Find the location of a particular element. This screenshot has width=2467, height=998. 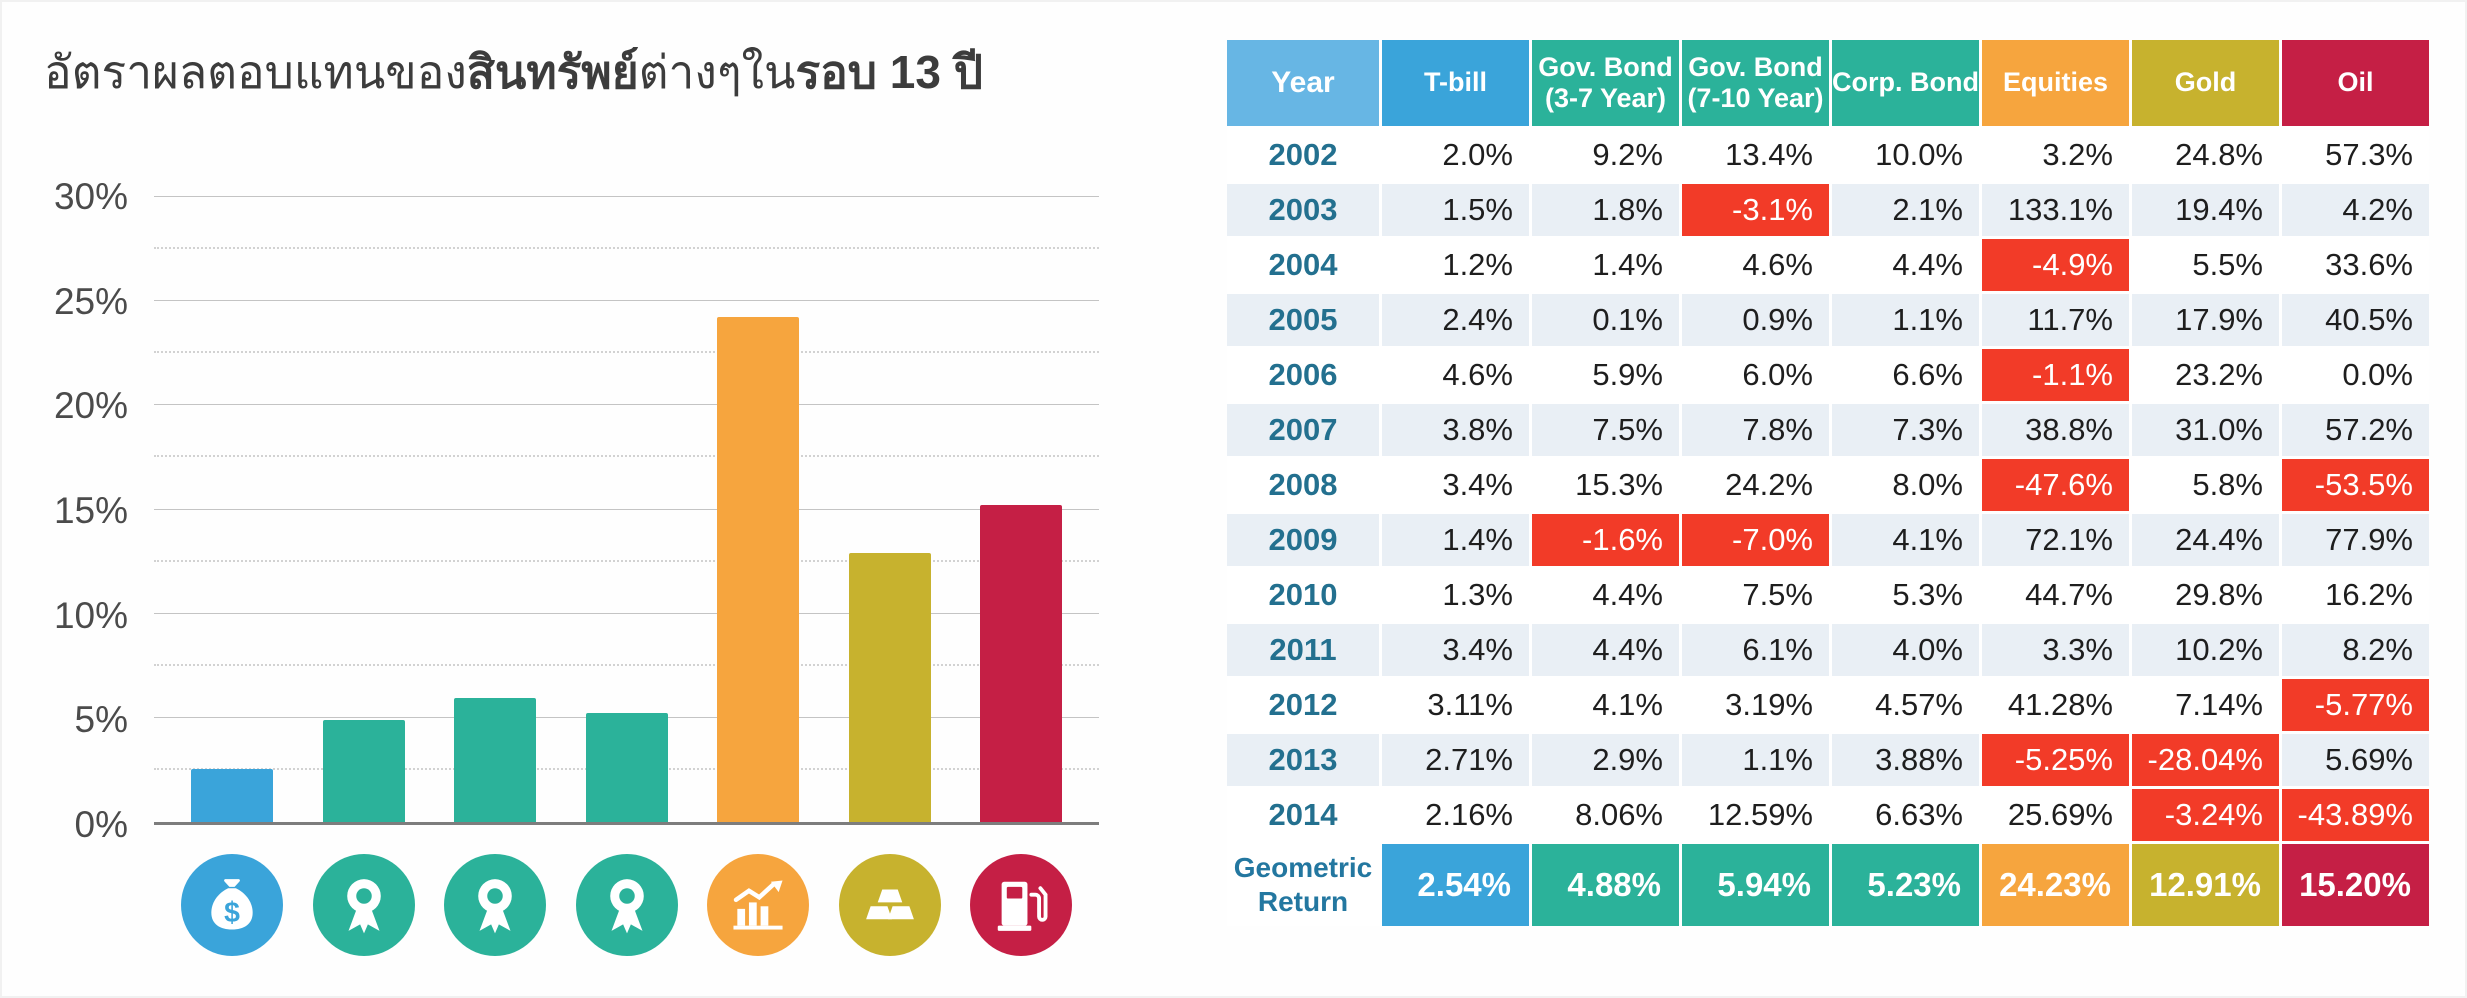

value-cell-2003-gov-bond-3-7-year: 1.8% is located at coordinates (1605, 210).